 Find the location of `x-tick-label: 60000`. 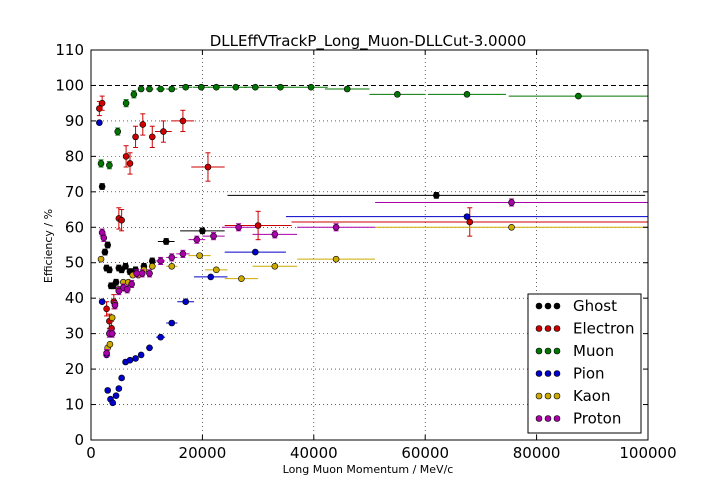

x-tick-label: 60000 is located at coordinates (425, 453).